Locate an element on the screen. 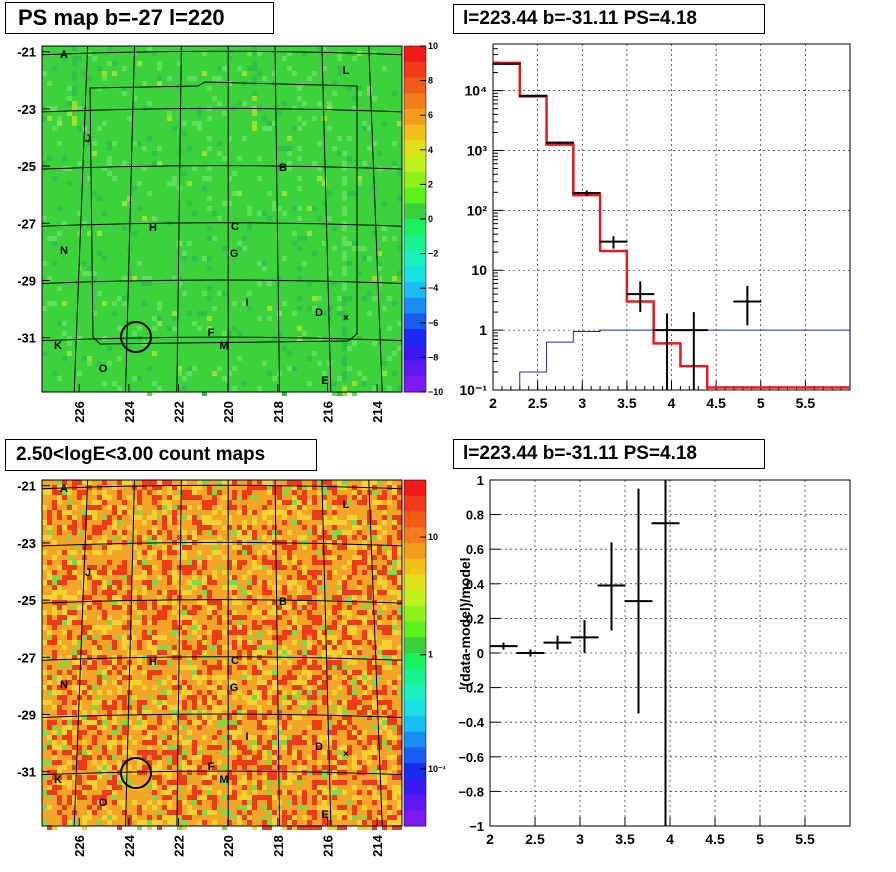  x-tick-label: 2 is located at coordinates (493, 403).